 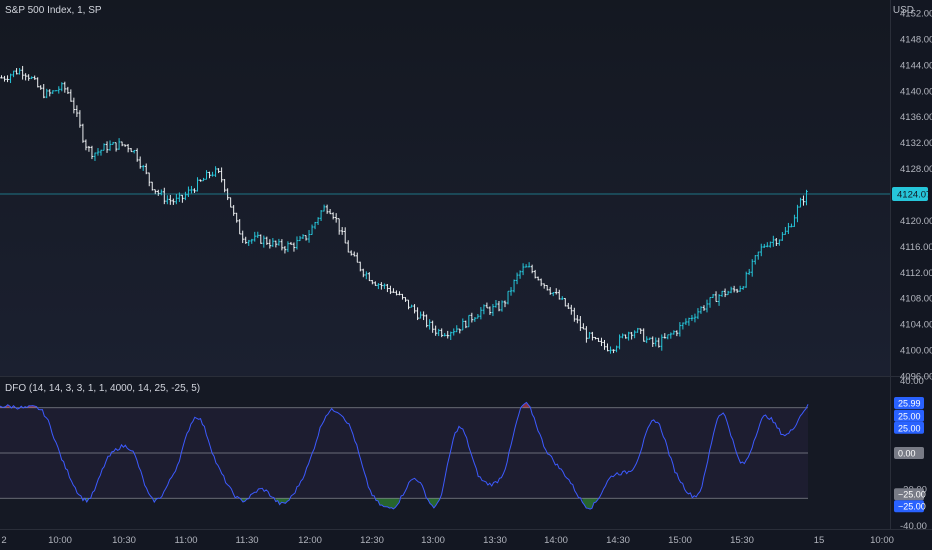 I want to click on time-axis, so click(x=466, y=539).